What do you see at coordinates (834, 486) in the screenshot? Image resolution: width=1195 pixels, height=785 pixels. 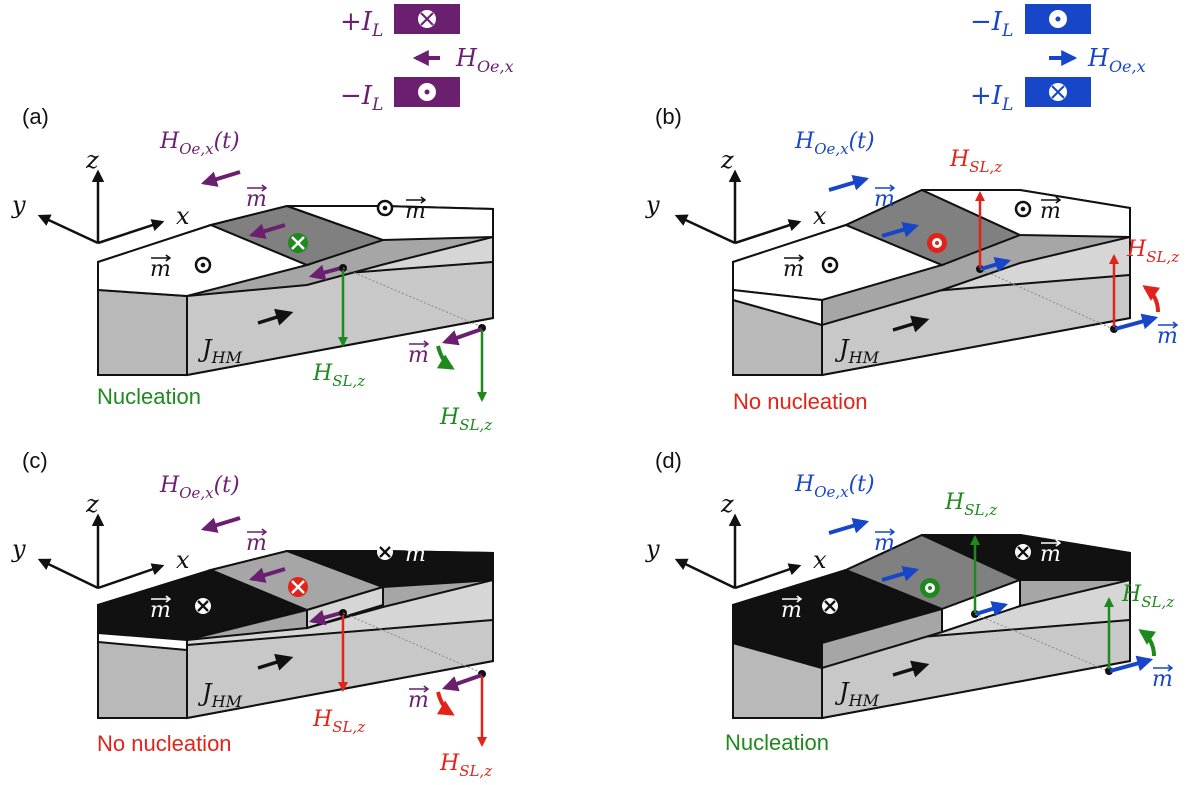 I see `svg-text: HOe,x(t)` at bounding box center [834, 486].